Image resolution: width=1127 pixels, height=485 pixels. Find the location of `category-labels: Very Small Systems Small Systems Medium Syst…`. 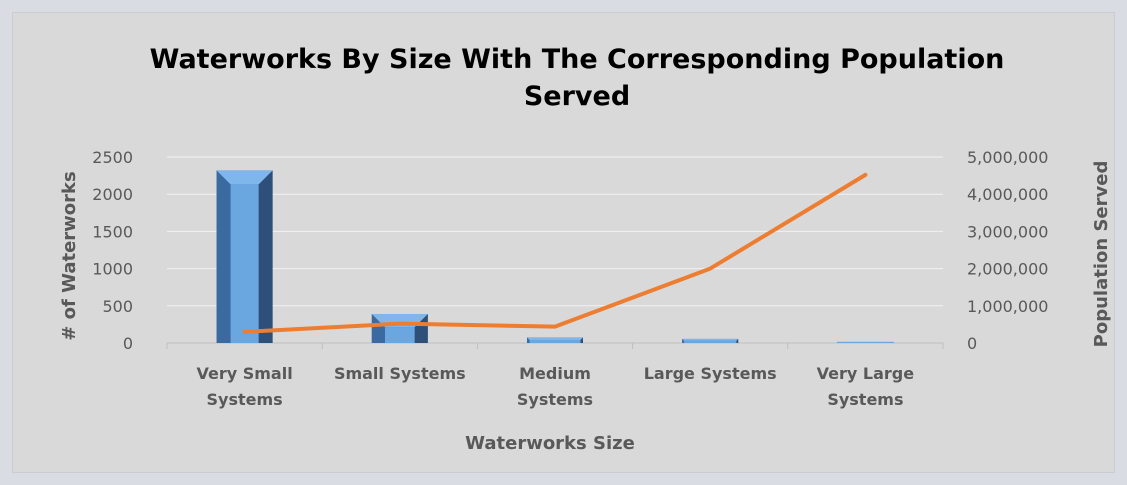

category-labels: Very Small Systems Small Systems Medium Syst… is located at coordinates (555, 386).